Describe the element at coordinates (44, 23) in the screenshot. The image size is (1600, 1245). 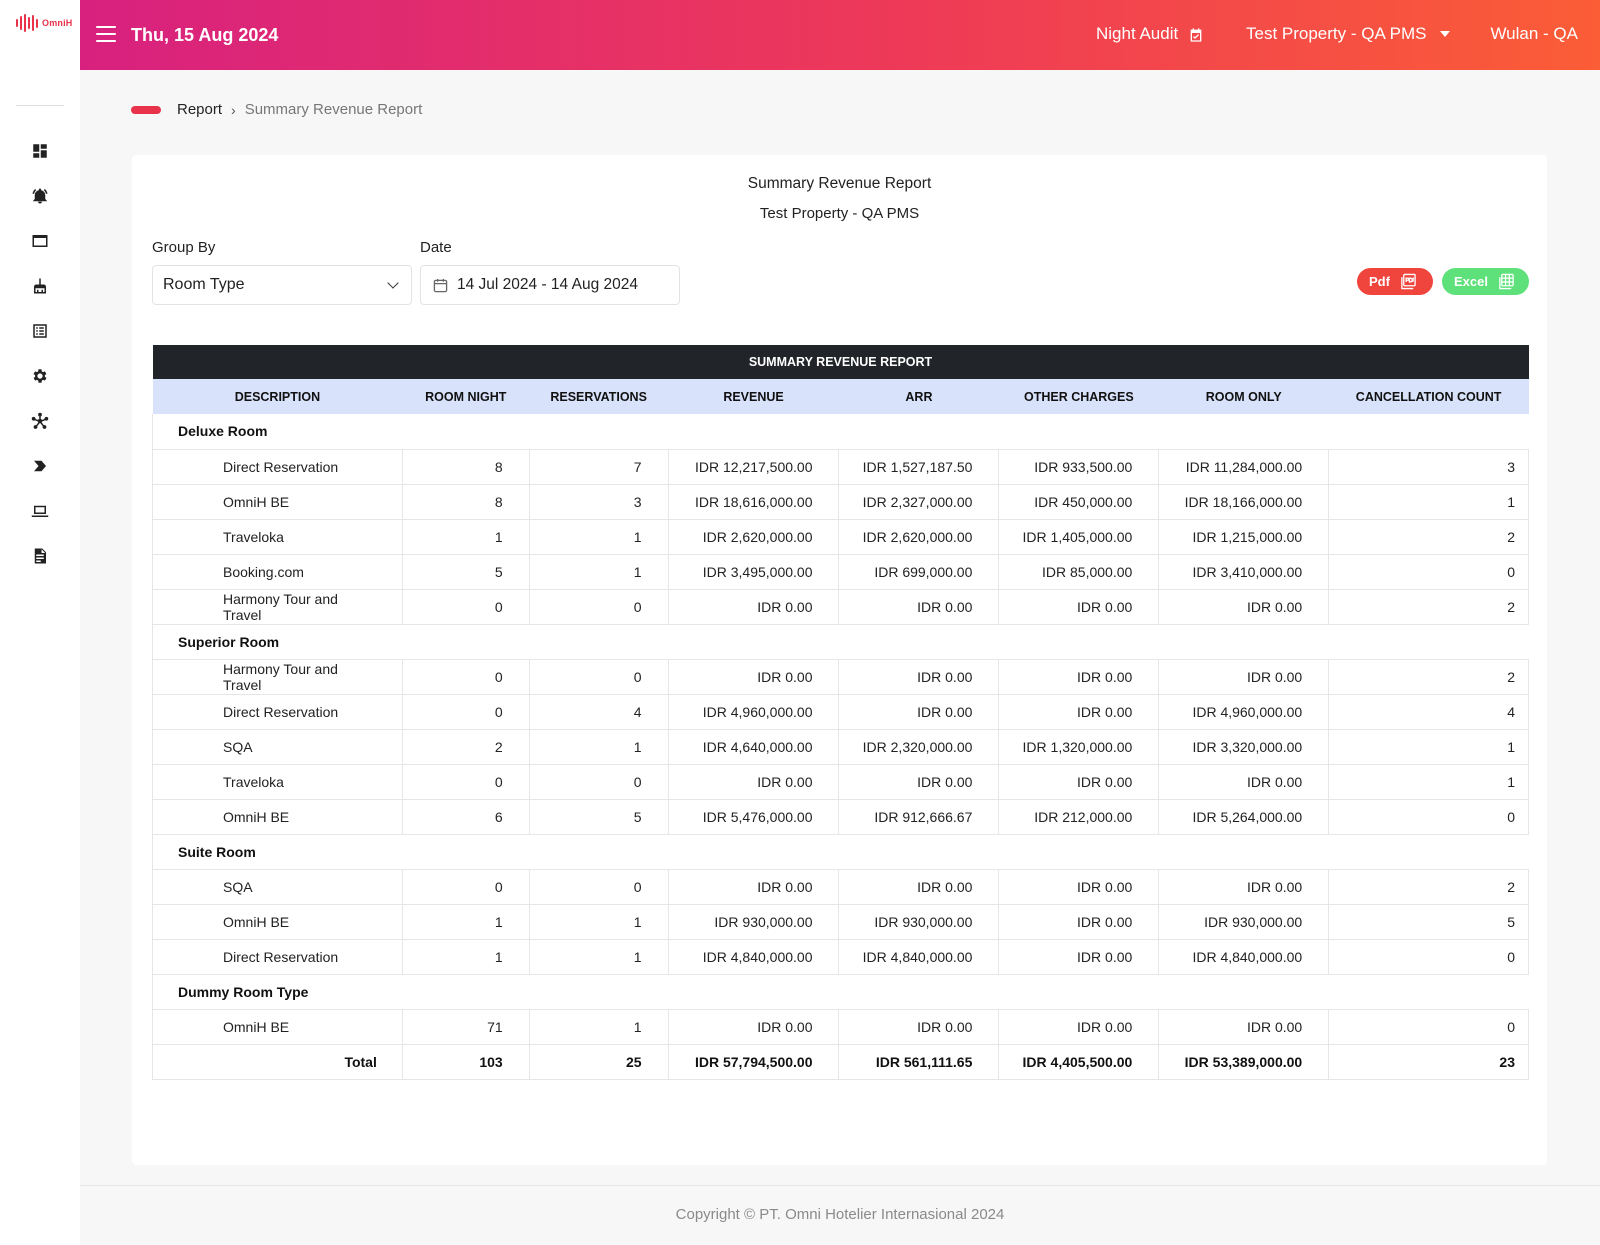
I see `omnih-logo: OmniH` at that location.